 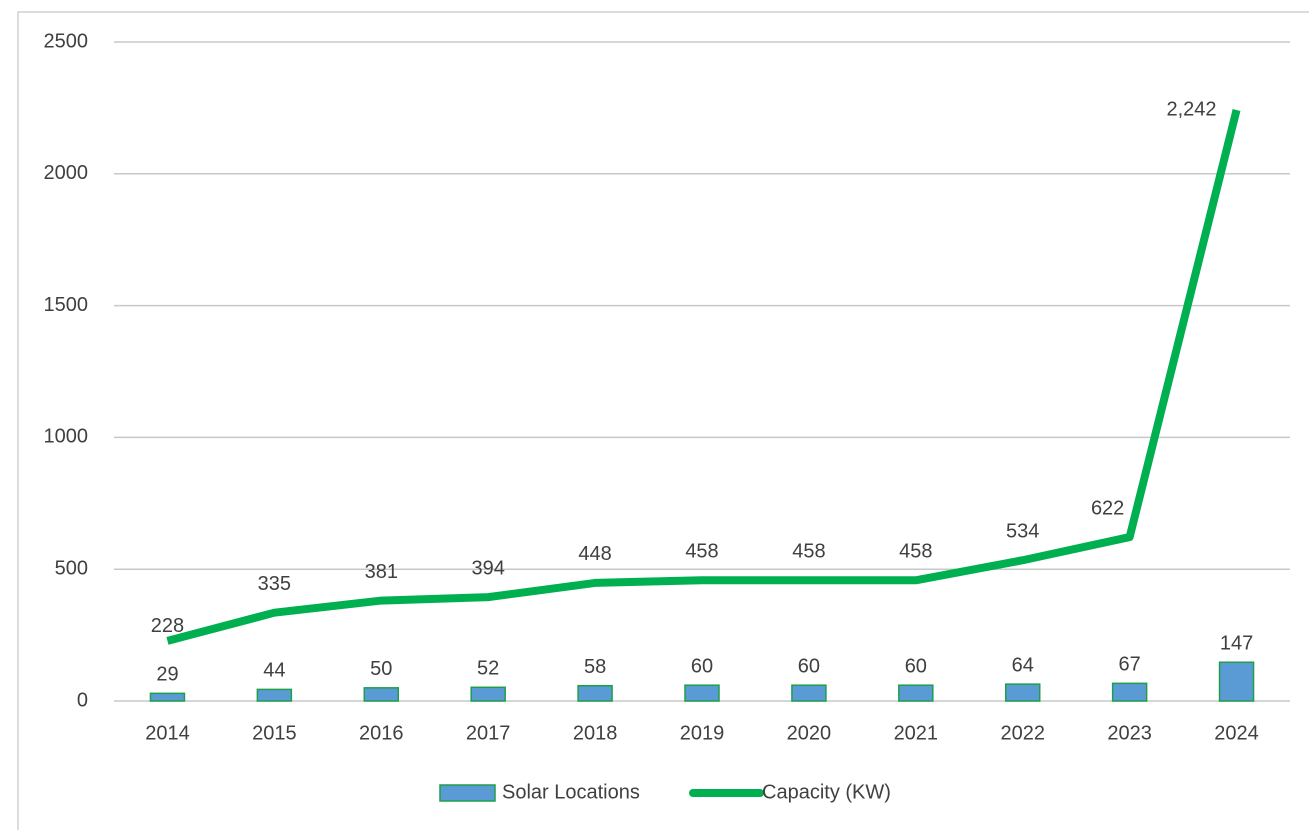 I want to click on y-tick-label: 1000, so click(x=66, y=437).